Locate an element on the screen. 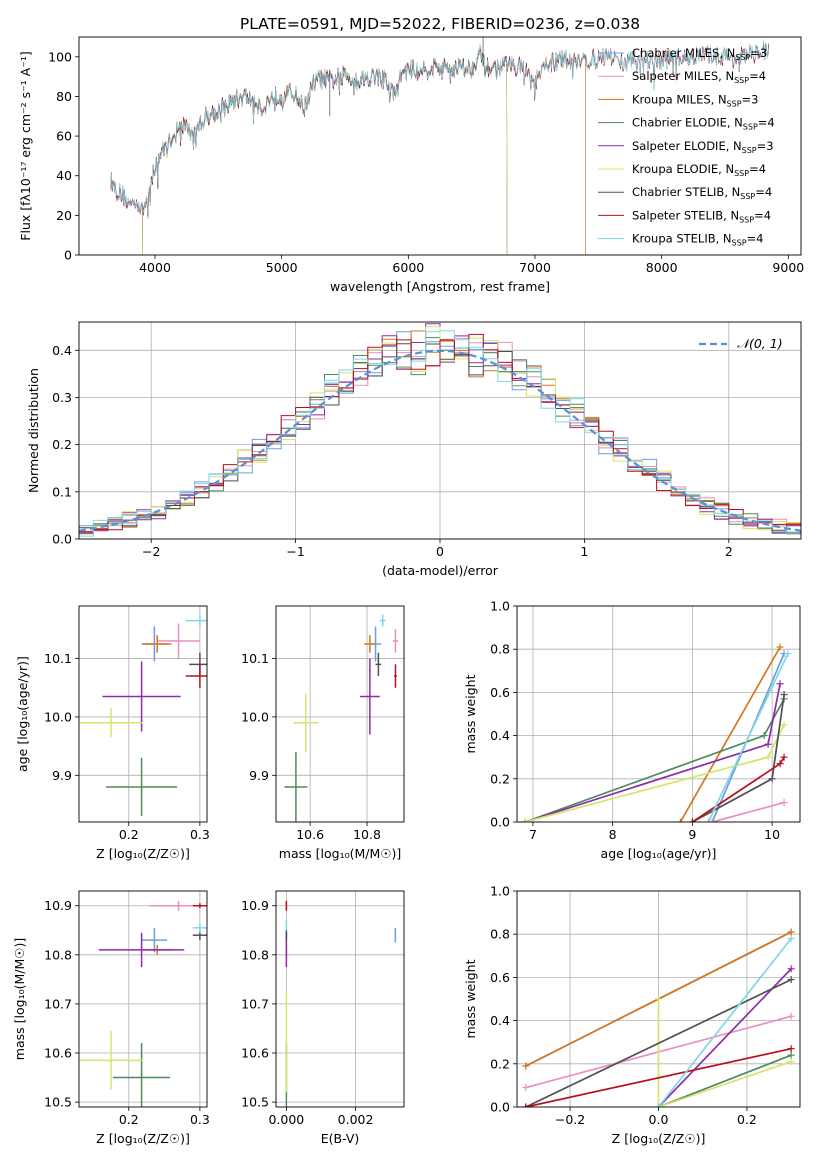  legend-label-kroupa-miles: Kroupa MILES, NSSP=3 is located at coordinates (695, 100).